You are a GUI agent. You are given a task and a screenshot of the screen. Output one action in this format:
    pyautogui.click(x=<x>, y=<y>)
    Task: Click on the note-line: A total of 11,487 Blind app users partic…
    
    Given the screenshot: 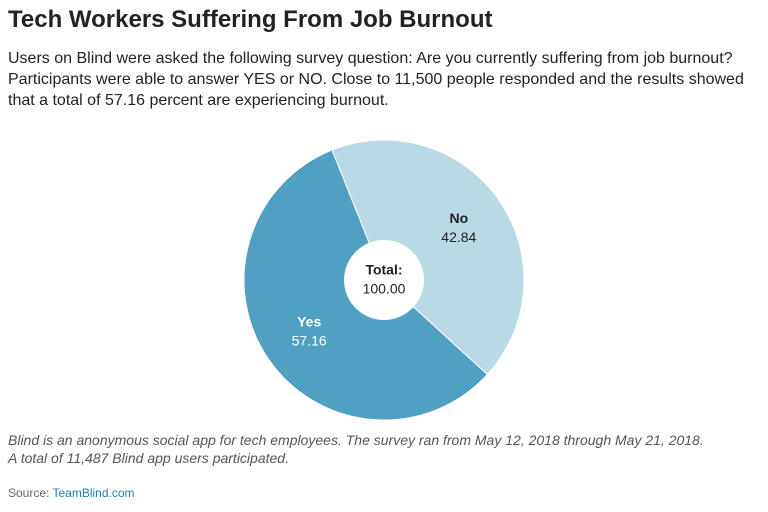 What is the action you would take?
    pyautogui.click(x=148, y=458)
    